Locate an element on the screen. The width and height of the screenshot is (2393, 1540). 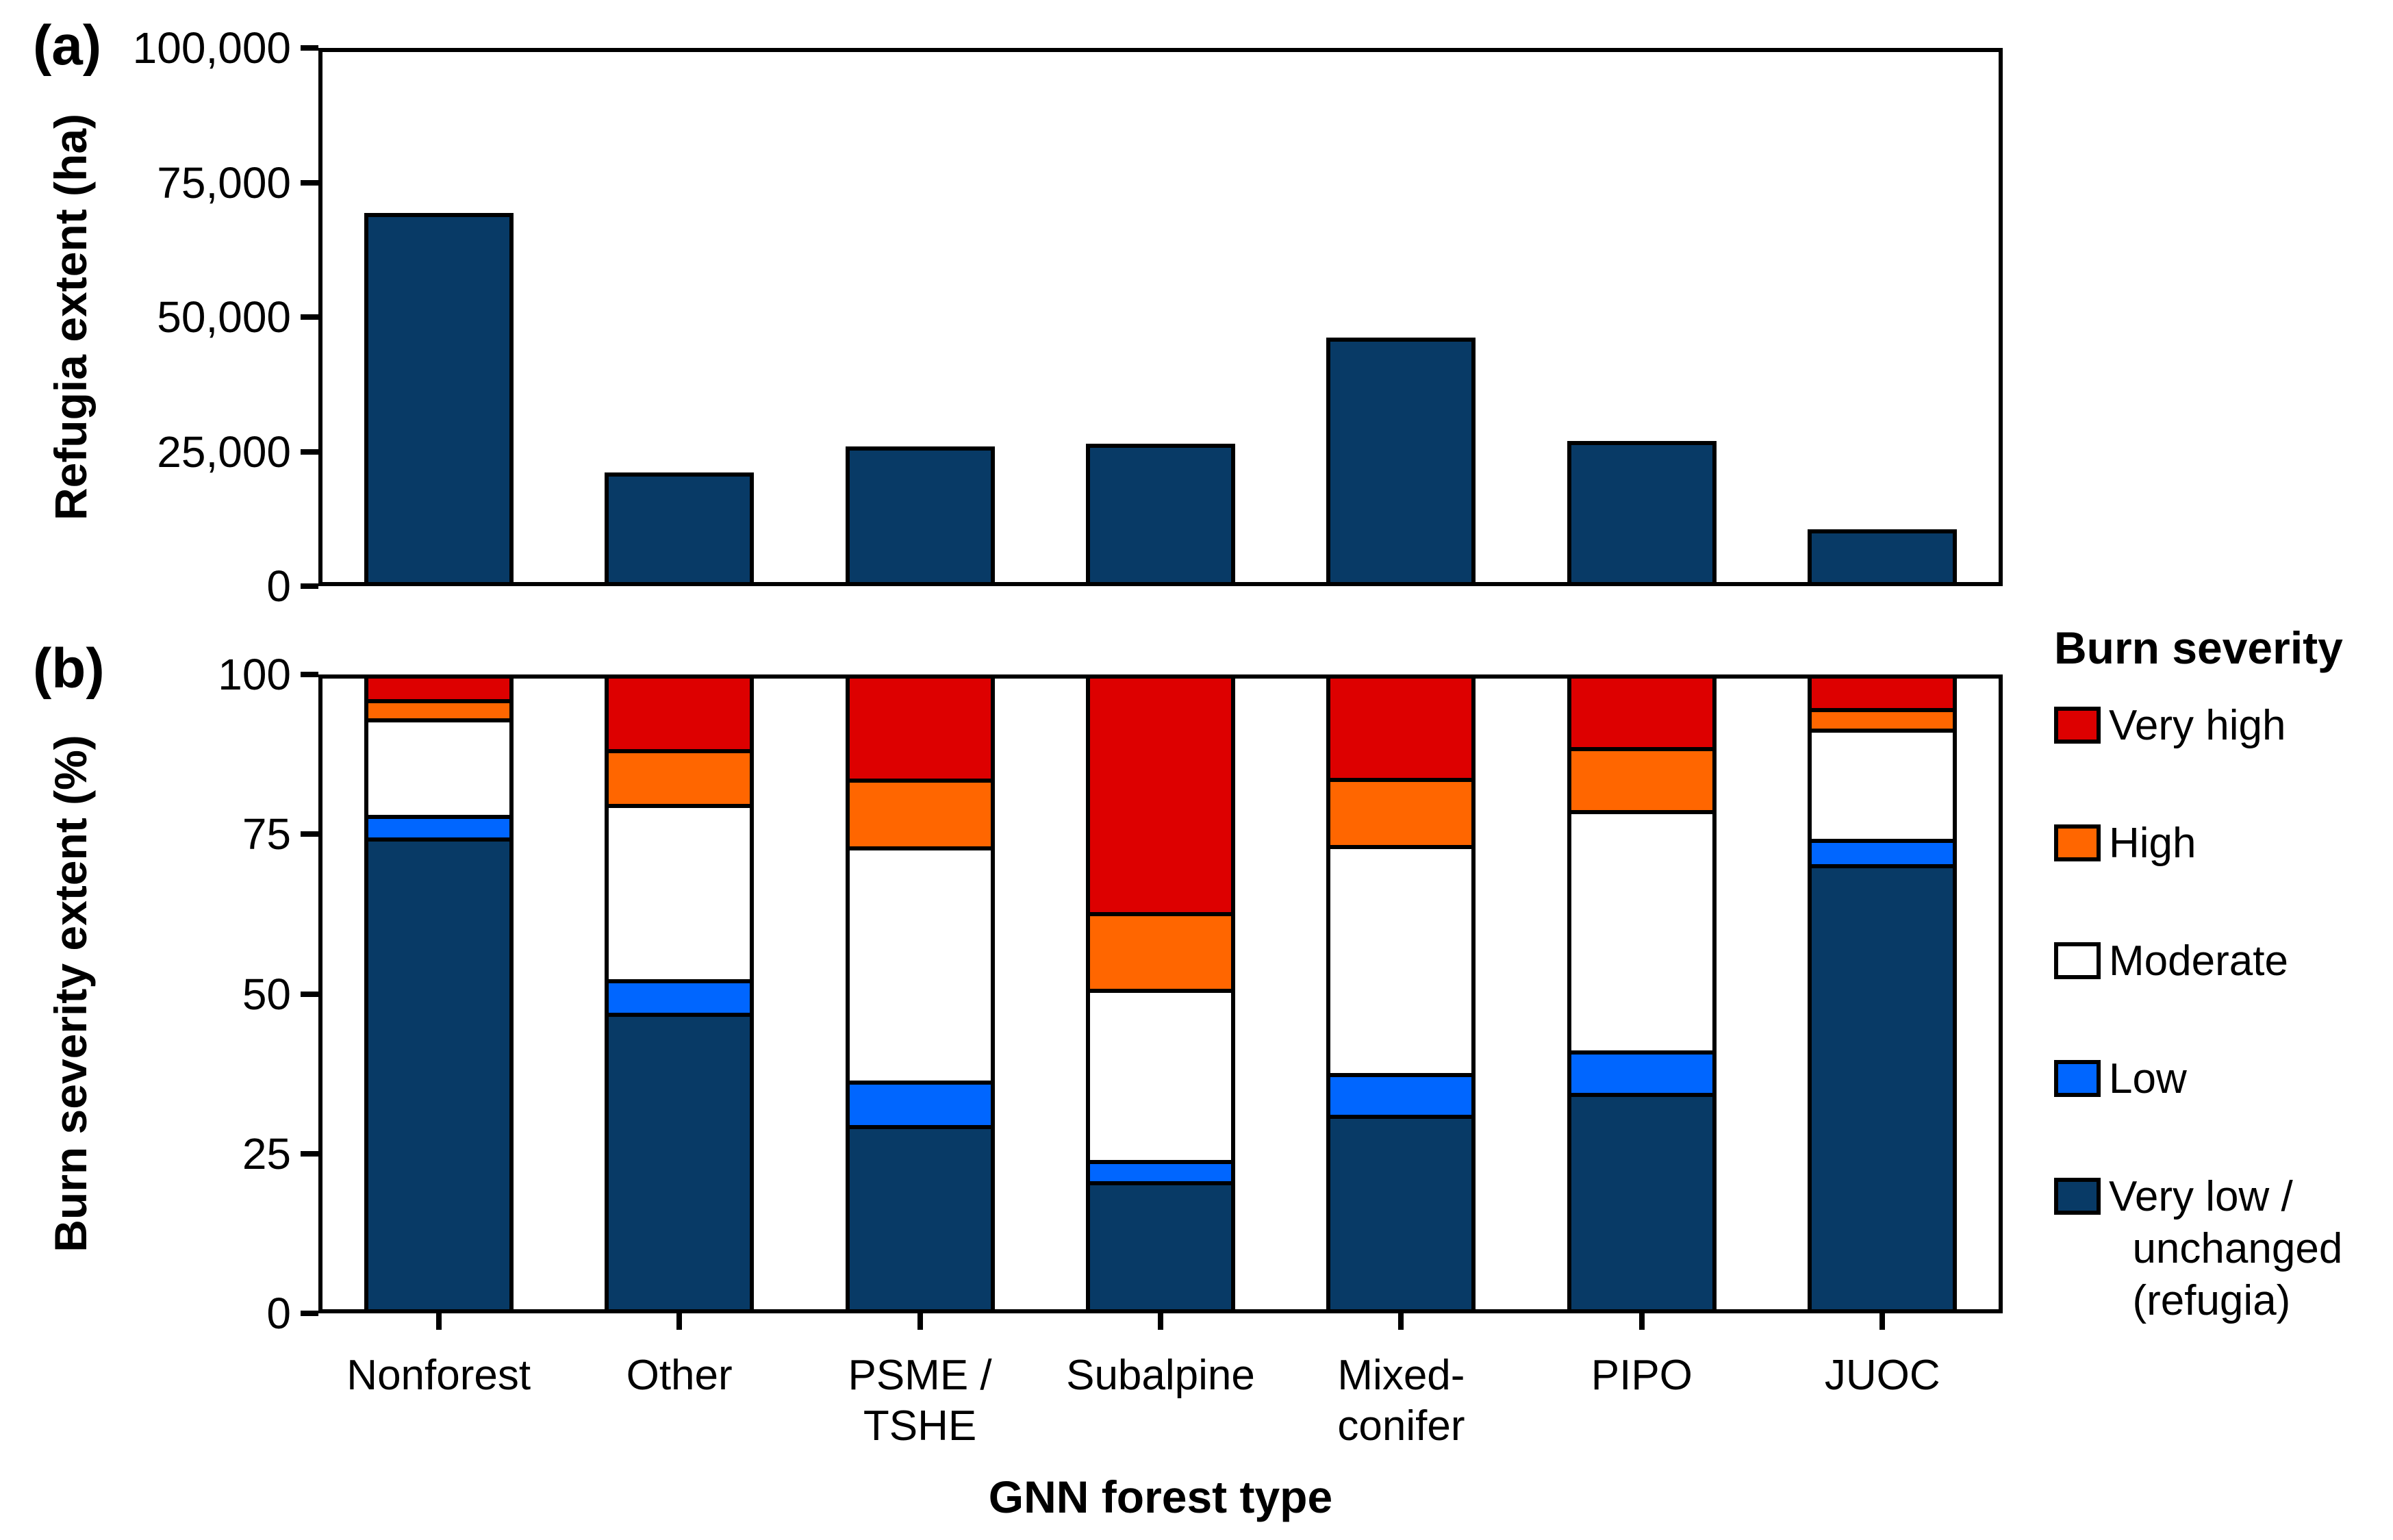
y-tick-label-b-25: 25 is located at coordinates (266, 1153).